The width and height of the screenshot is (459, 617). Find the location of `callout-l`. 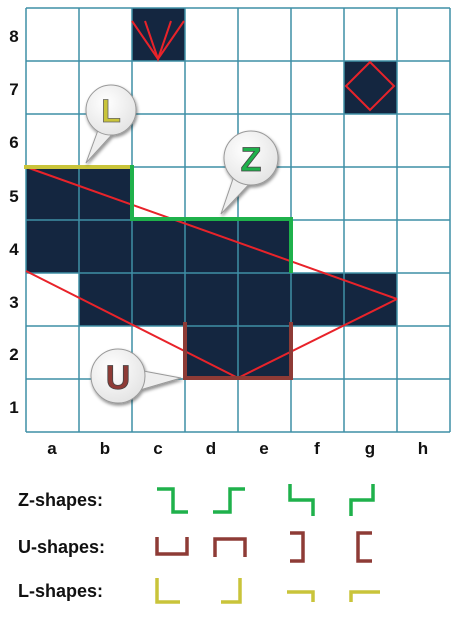

callout-l is located at coordinates (111, 124).